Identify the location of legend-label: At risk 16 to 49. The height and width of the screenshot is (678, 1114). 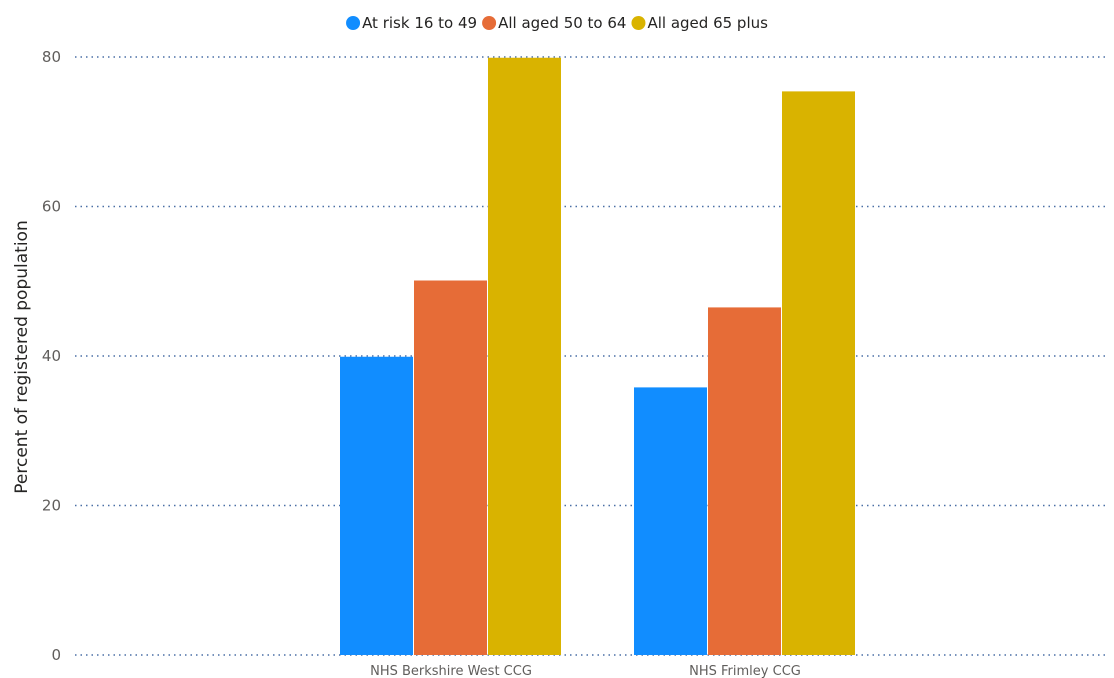
(419, 23).